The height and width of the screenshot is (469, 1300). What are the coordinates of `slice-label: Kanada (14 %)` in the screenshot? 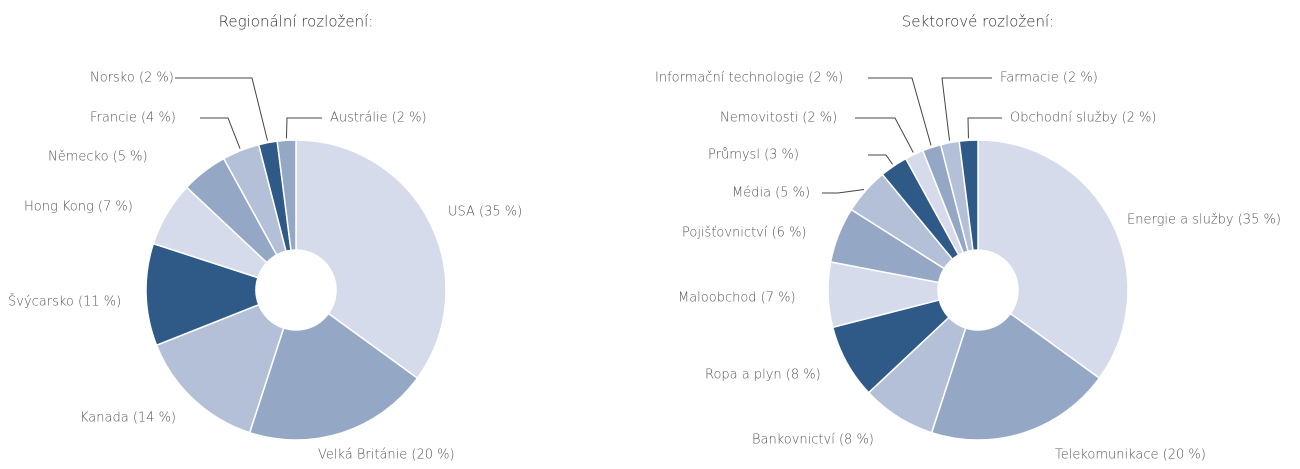 It's located at (128, 418).